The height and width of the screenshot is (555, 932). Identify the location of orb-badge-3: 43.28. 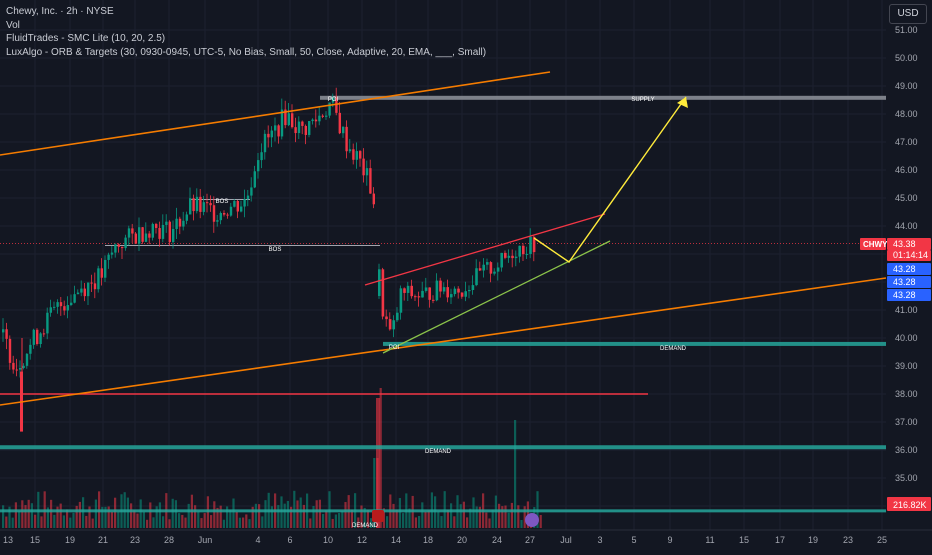
(904, 295).